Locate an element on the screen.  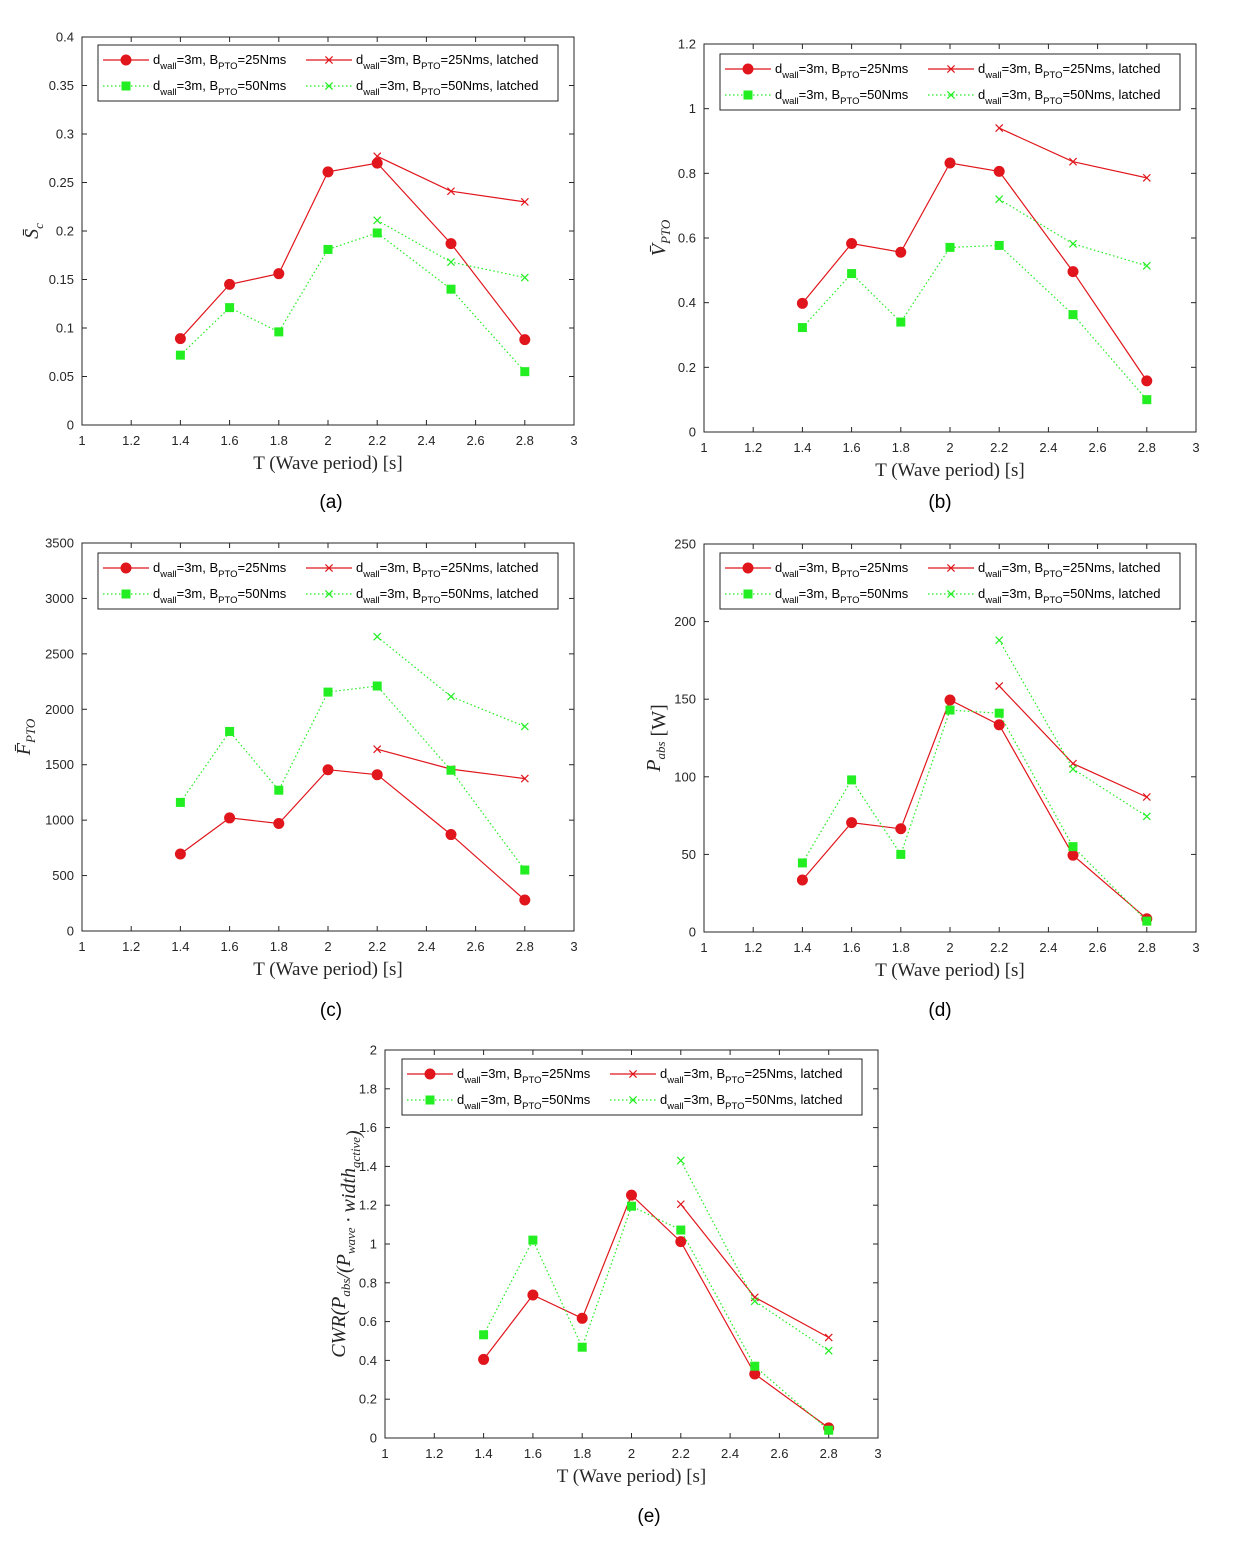
y-tick-label: 0.05 is located at coordinates (61, 376).